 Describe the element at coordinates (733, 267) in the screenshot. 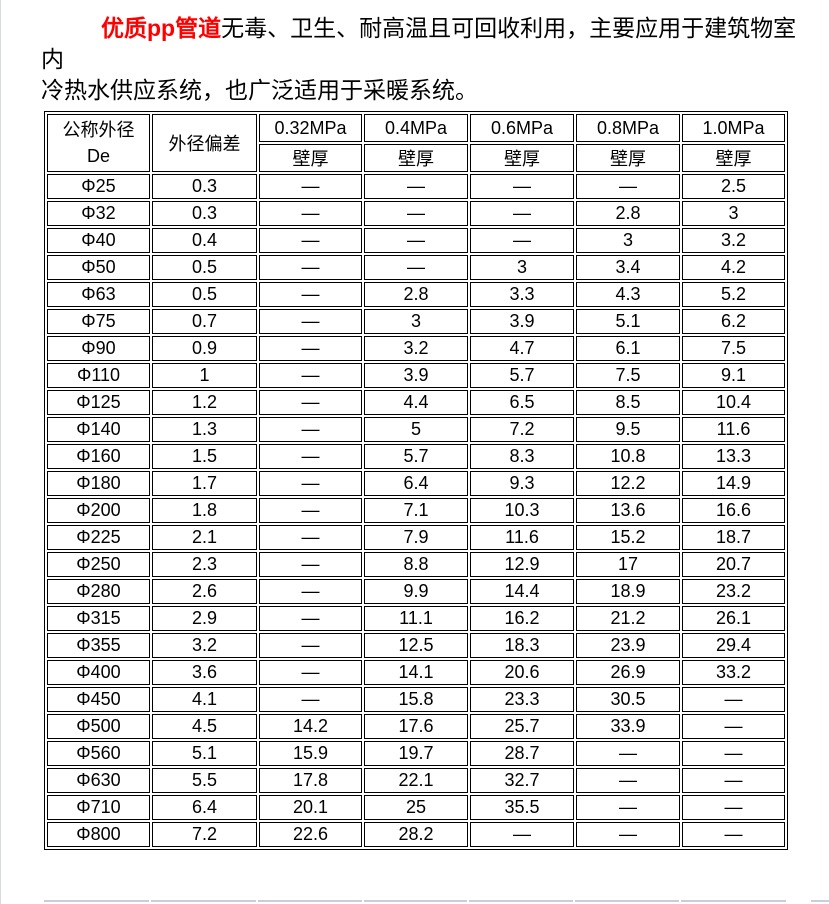

I see `wall-cell-10mpa: 4.2` at that location.